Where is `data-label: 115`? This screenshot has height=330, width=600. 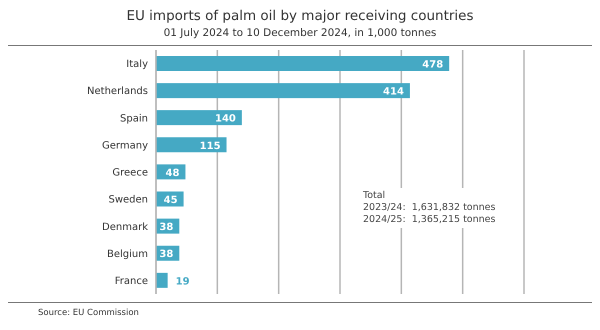 data-label: 115 is located at coordinates (210, 146).